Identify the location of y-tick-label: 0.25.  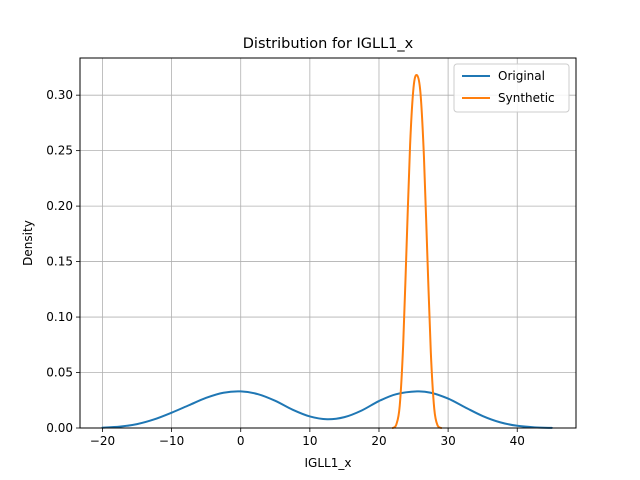
(59, 151).